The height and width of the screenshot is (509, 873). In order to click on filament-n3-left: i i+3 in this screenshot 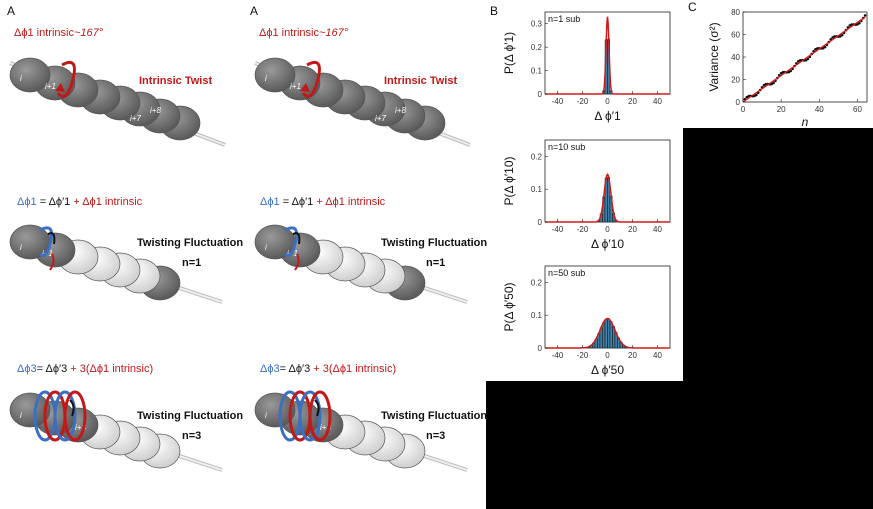, I will do `click(116, 431)`.